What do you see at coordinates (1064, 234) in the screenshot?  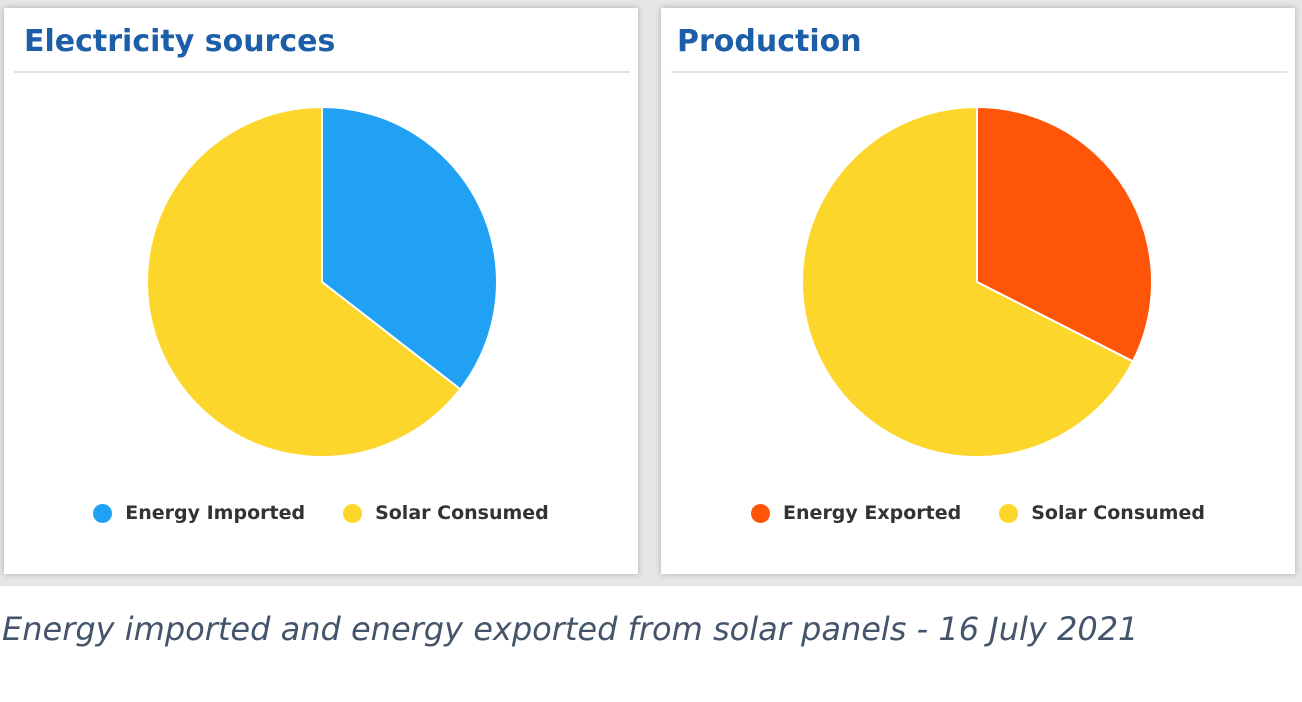 I see `production-slice-energy-exported` at bounding box center [1064, 234].